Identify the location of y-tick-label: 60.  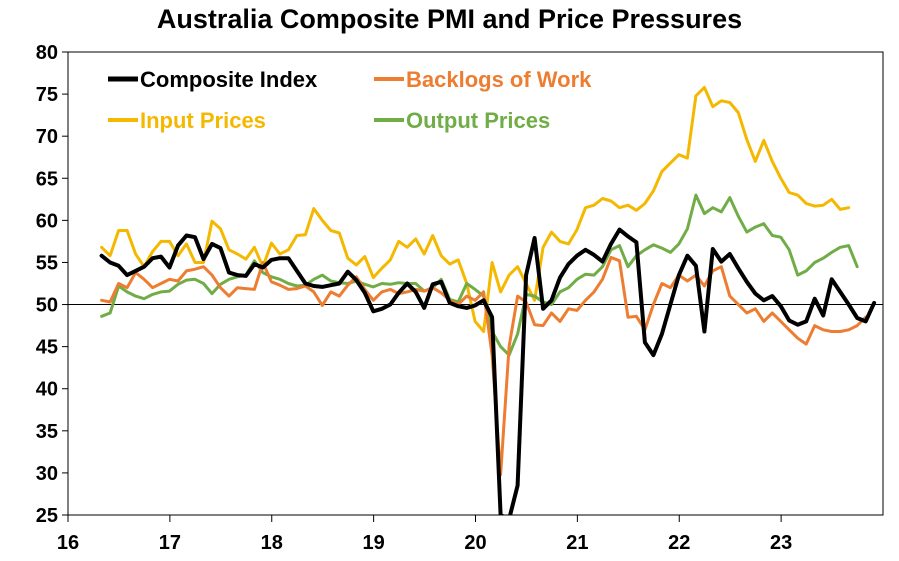
(47, 221).